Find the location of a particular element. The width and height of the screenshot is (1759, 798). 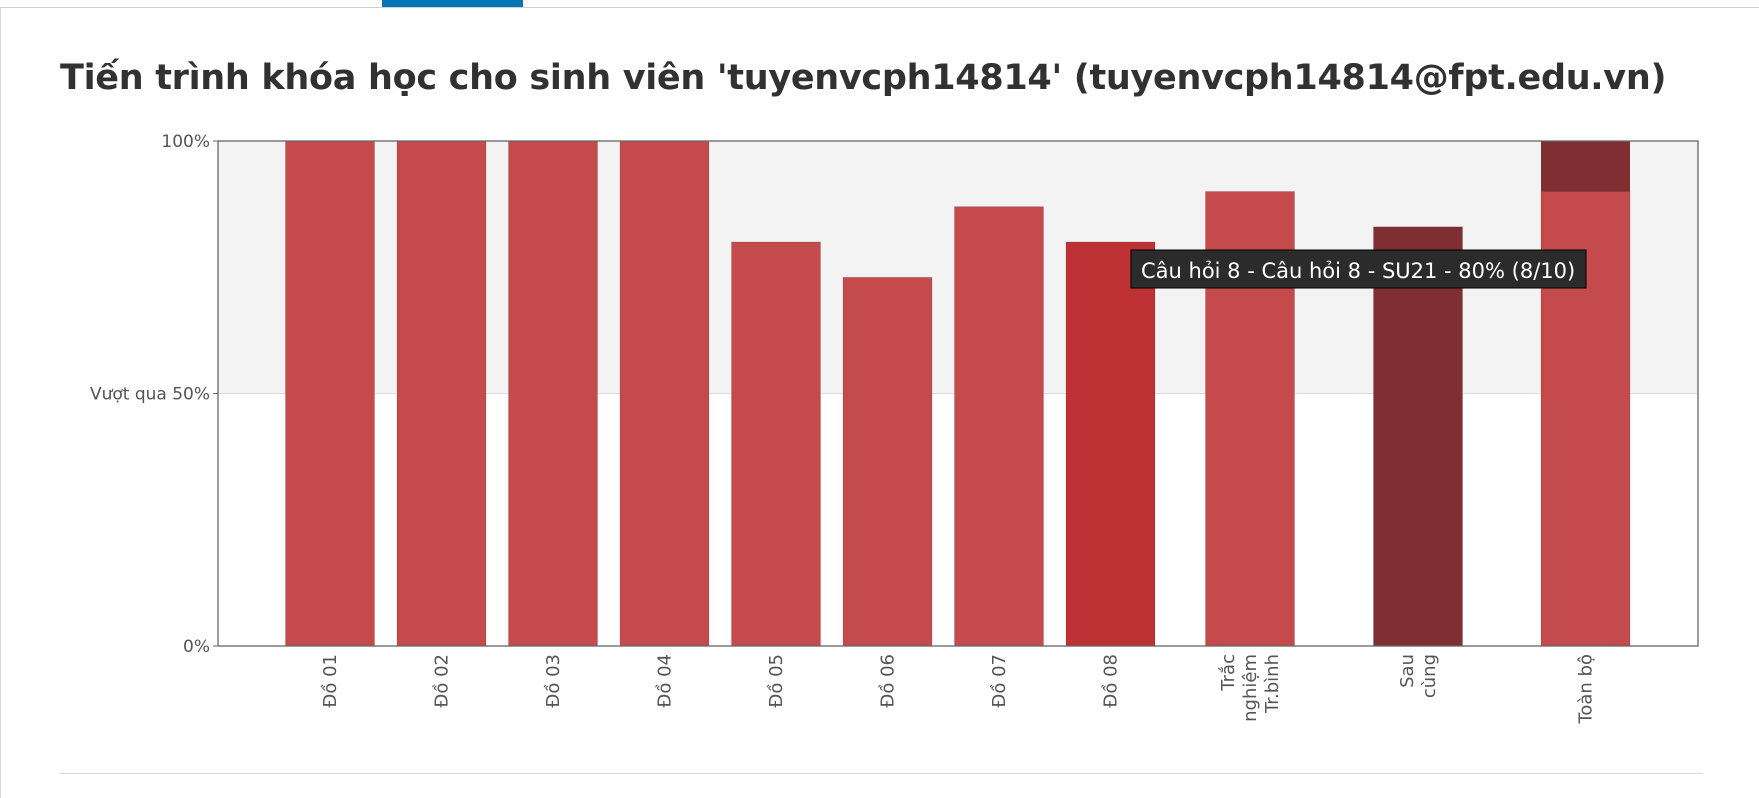

x-label-line: nghiệm is located at coordinates (1250, 688).